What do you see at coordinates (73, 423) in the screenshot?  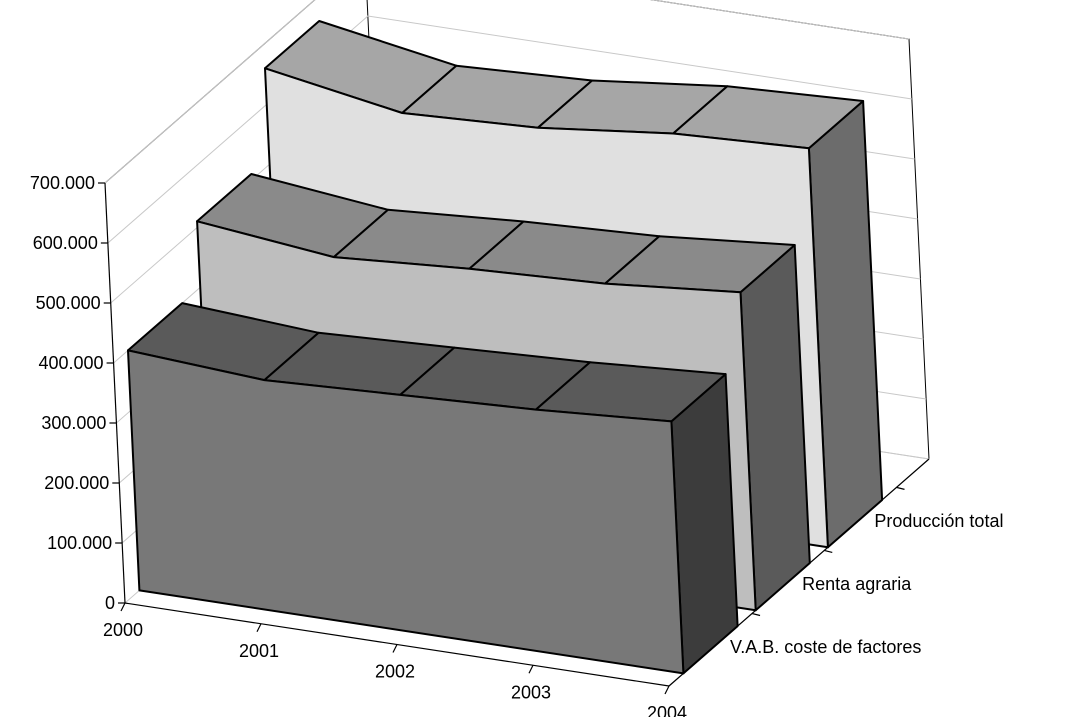 I see `y-tick-label: 300.000` at bounding box center [73, 423].